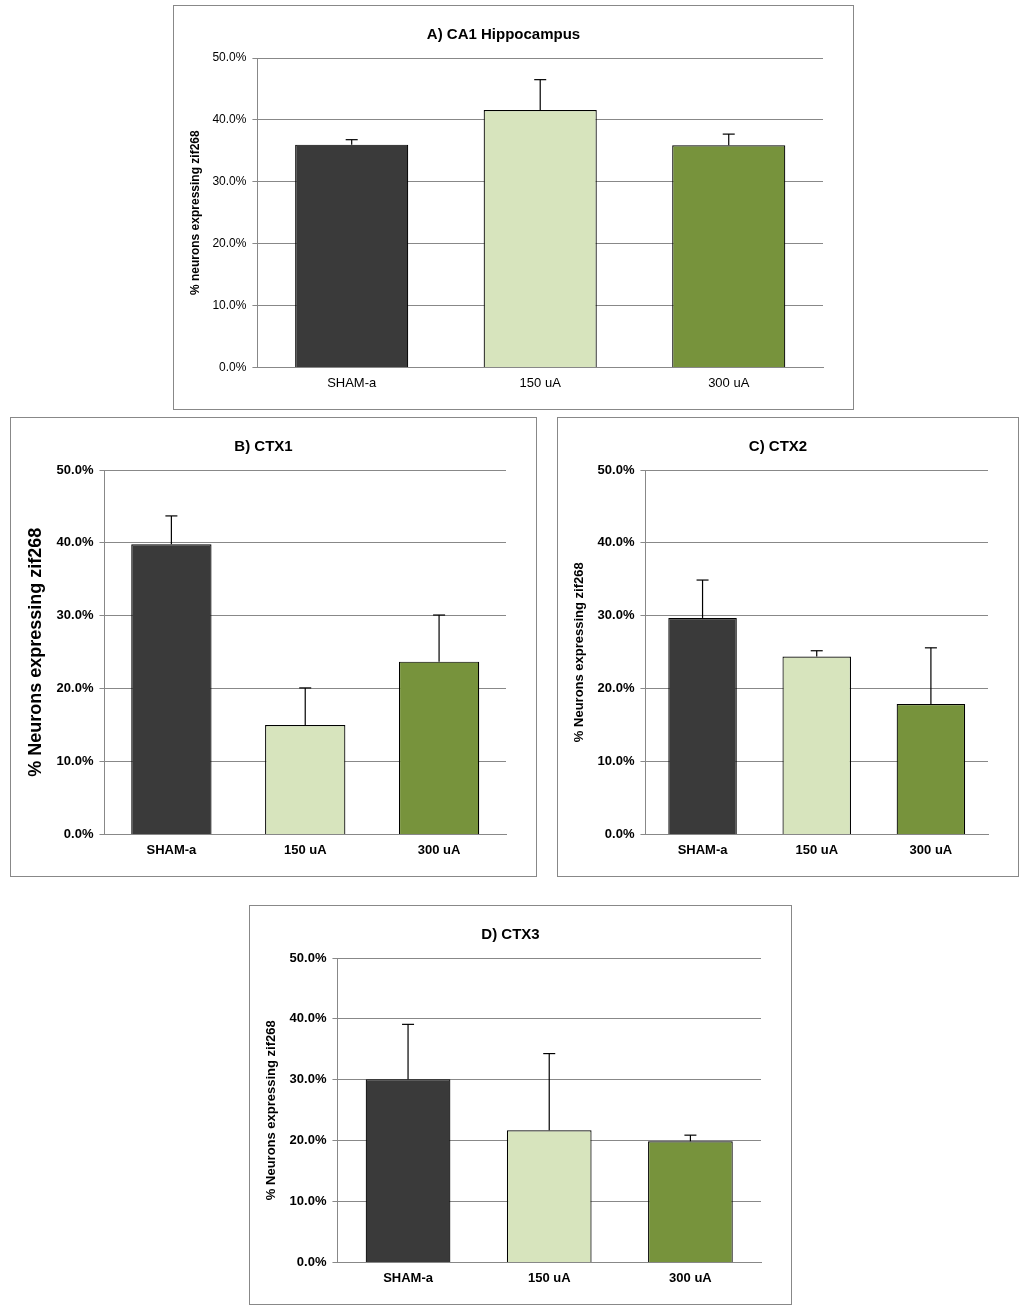  Describe the element at coordinates (503, 34) in the screenshot. I see `chart-title: A) CA1 Hippocampus` at that location.